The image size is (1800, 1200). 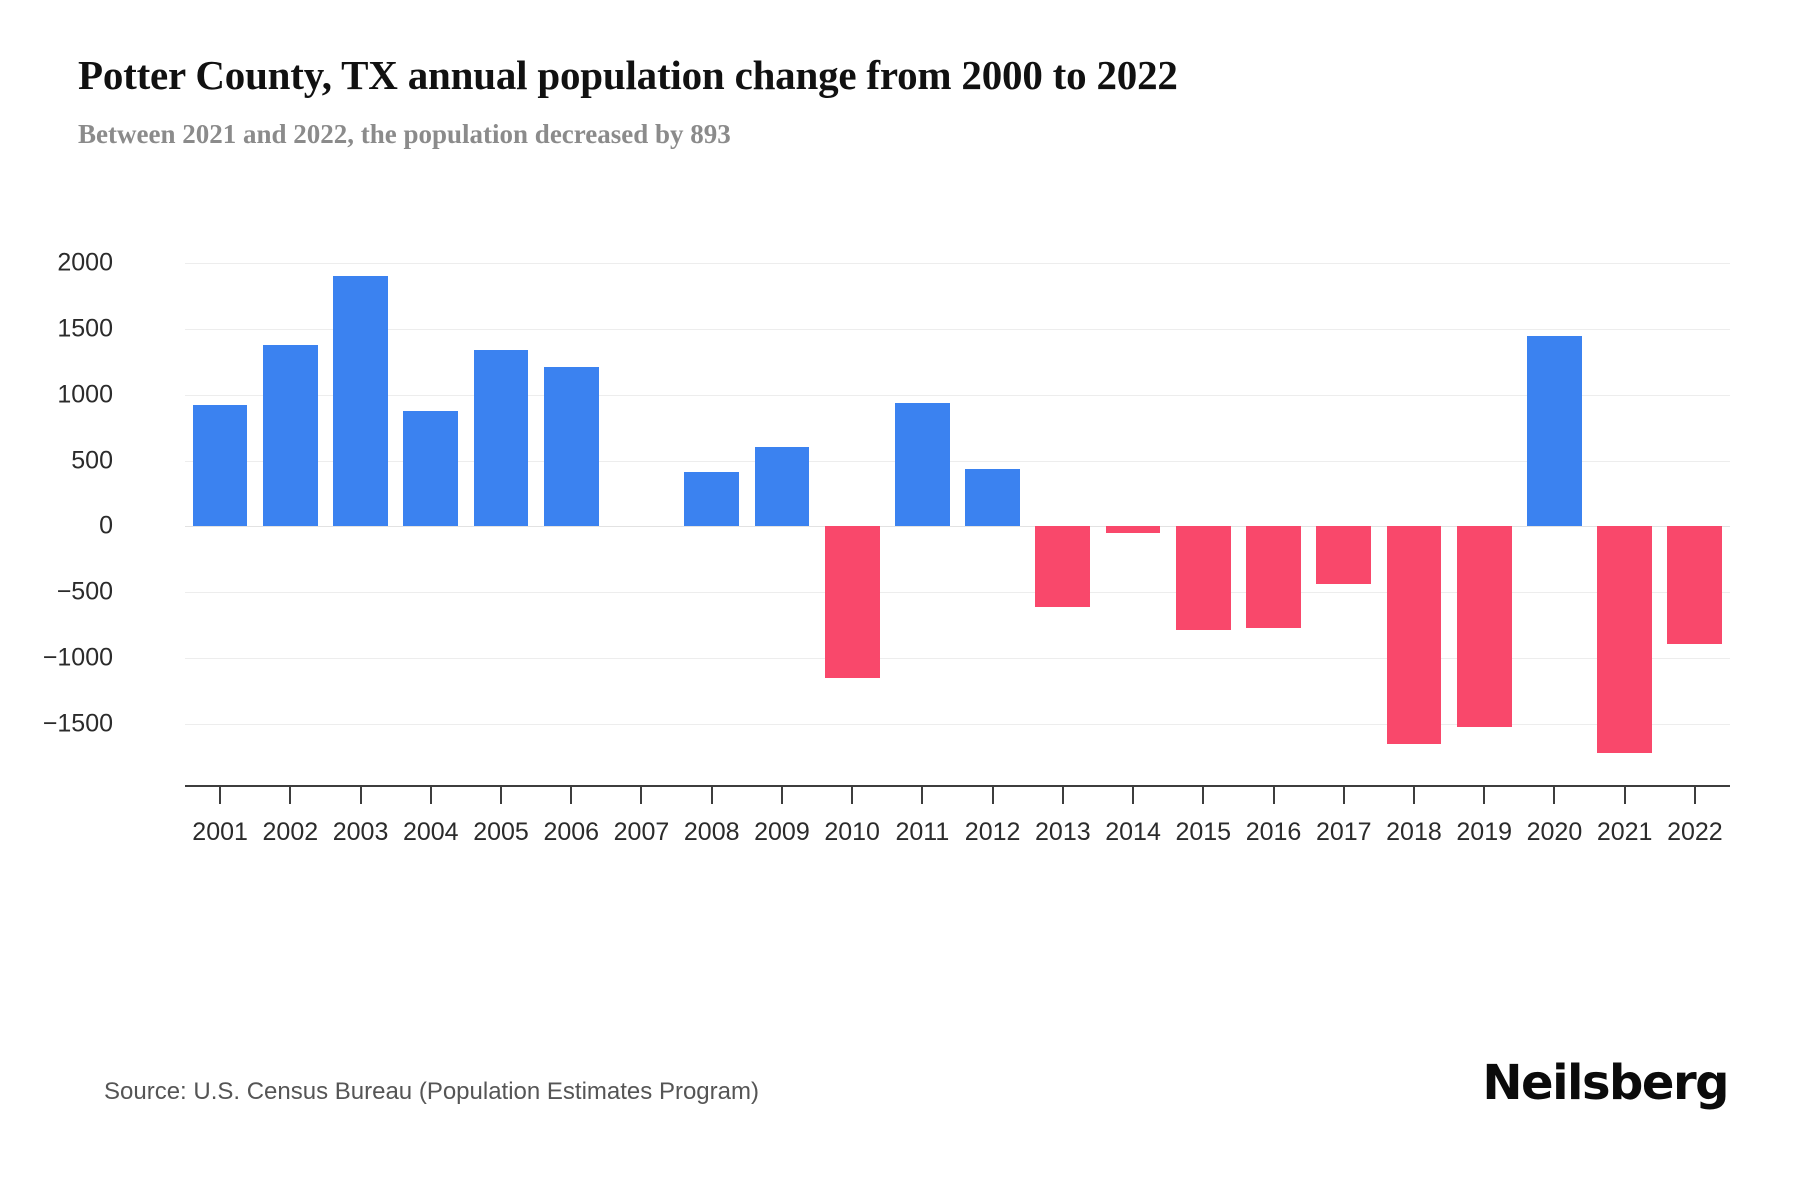 I want to click on x-axis-tick-label-2001: 2001, so click(x=220, y=832).